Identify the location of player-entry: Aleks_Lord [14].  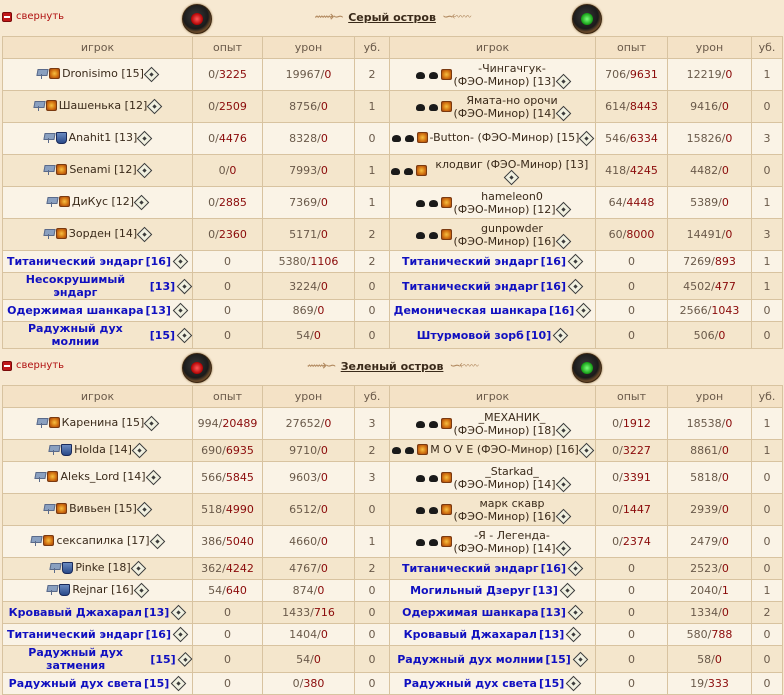
(97, 477).